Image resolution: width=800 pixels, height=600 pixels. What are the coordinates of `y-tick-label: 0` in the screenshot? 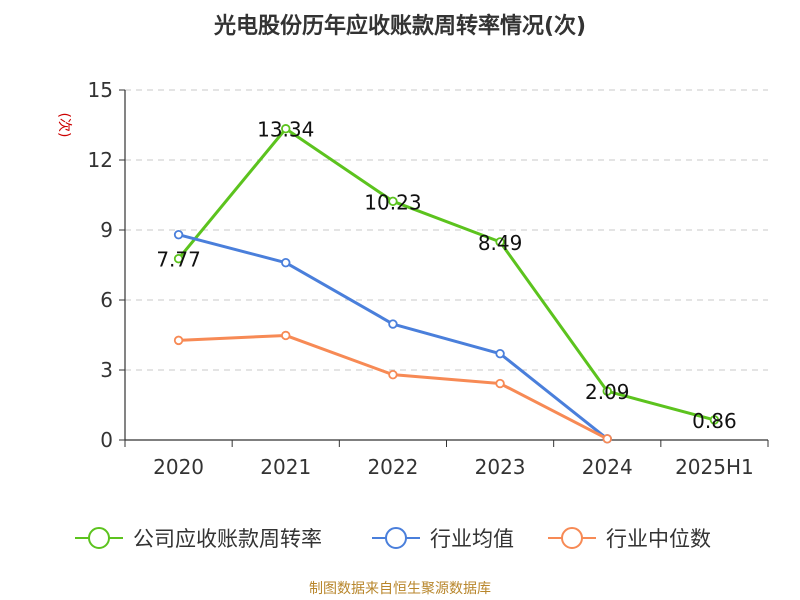 It's located at (106, 440).